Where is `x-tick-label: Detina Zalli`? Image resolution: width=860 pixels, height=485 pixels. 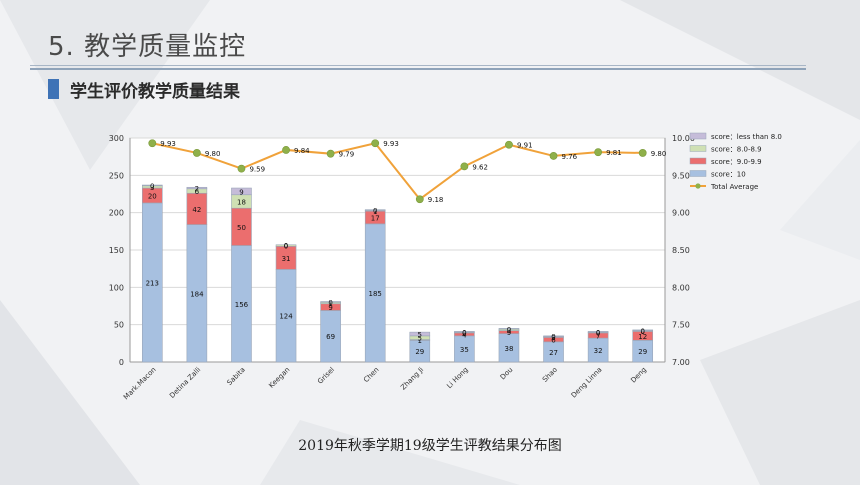 x-tick-label: Detina Zalli is located at coordinates (185, 383).